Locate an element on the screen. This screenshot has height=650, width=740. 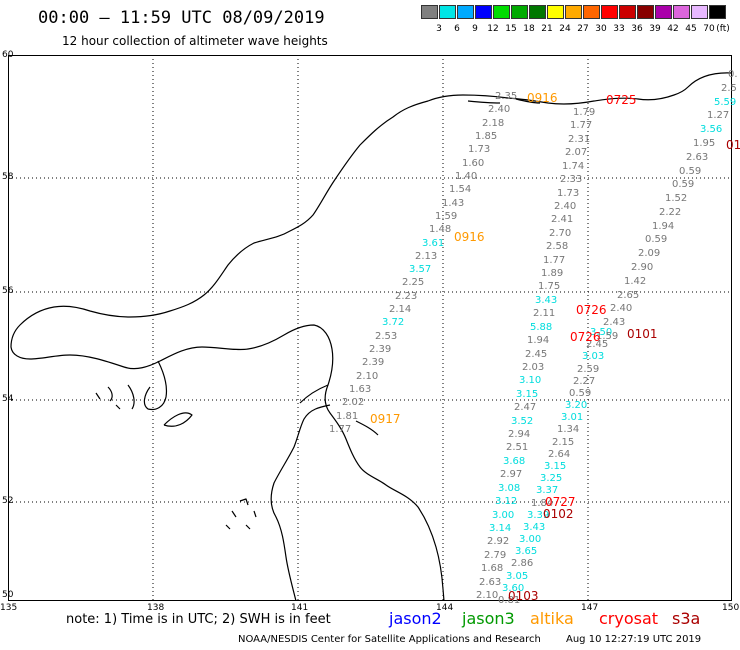
color-scale-label: 18 is located at coordinates (529, 29).